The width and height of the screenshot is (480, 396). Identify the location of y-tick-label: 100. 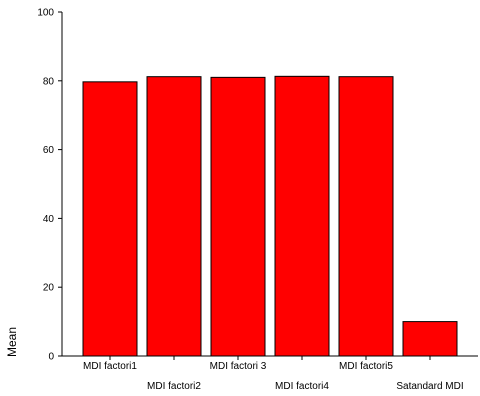
(45, 13).